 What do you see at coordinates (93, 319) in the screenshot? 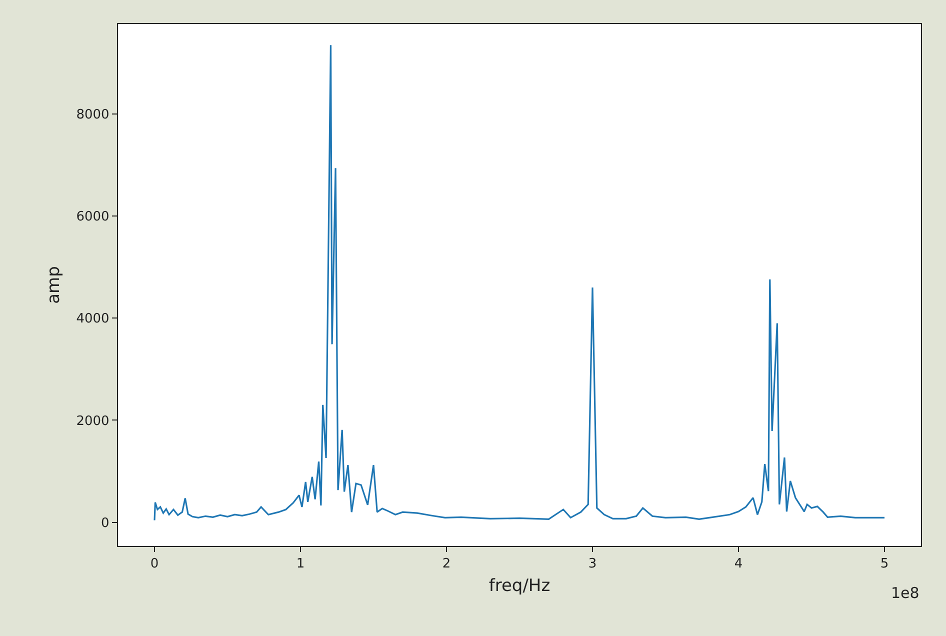
I see `y-tick-label: 4000` at bounding box center [93, 319].